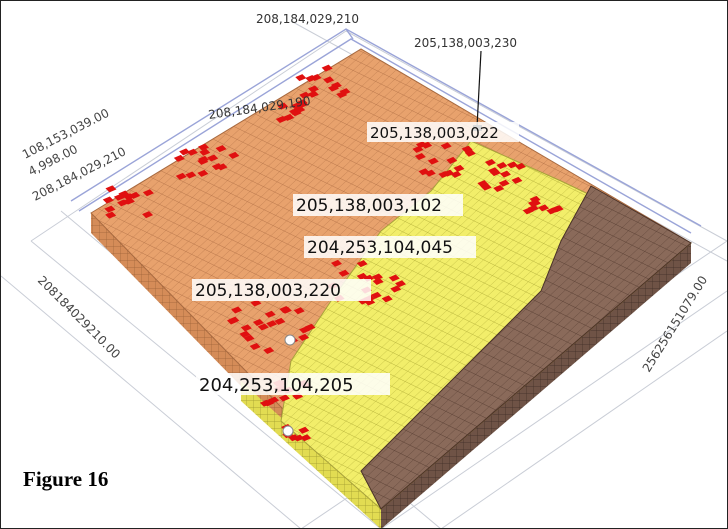  Describe the element at coordinates (369, 206) in the screenshot. I see `annotation-label: 205,138,003,102` at that location.